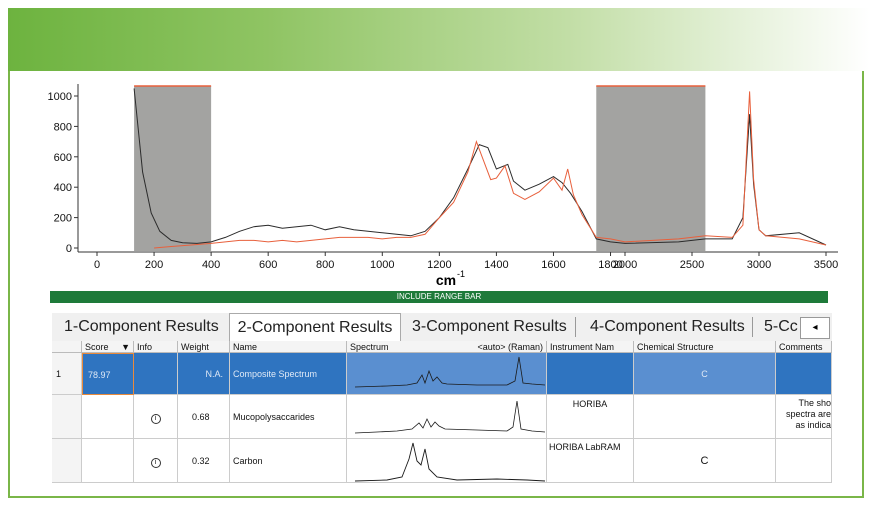 Image resolution: width=870 pixels, height=514 pixels. I want to click on weight-cell: 0.32, so click(204, 461).